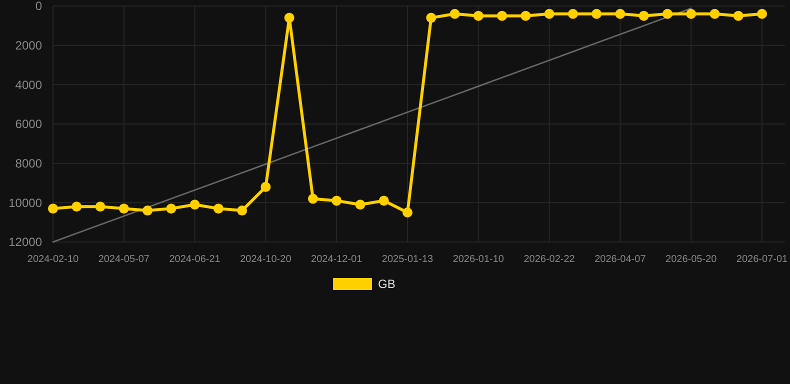 This screenshot has height=384, width=790. What do you see at coordinates (28, 163) in the screenshot?
I see `y-tick-label: 8000` at bounding box center [28, 163].